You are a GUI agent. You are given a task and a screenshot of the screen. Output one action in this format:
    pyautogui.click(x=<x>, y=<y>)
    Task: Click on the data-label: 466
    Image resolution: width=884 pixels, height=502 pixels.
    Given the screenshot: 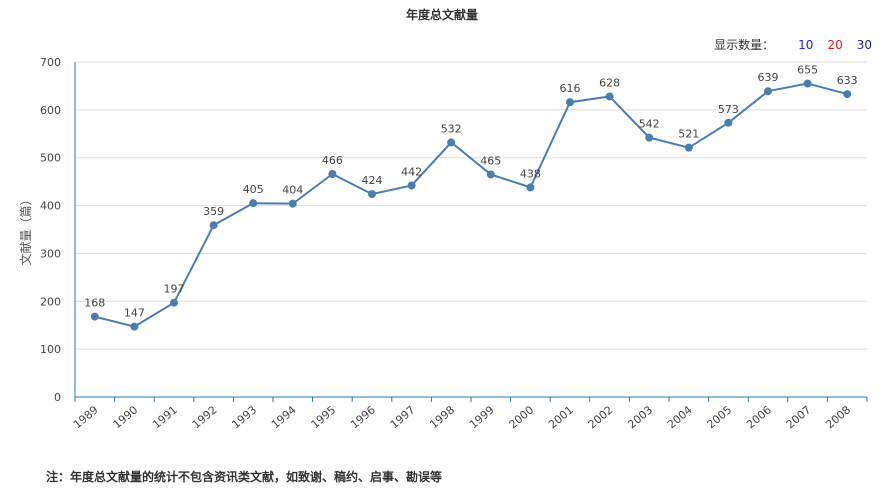 What is the action you would take?
    pyautogui.click(x=332, y=160)
    